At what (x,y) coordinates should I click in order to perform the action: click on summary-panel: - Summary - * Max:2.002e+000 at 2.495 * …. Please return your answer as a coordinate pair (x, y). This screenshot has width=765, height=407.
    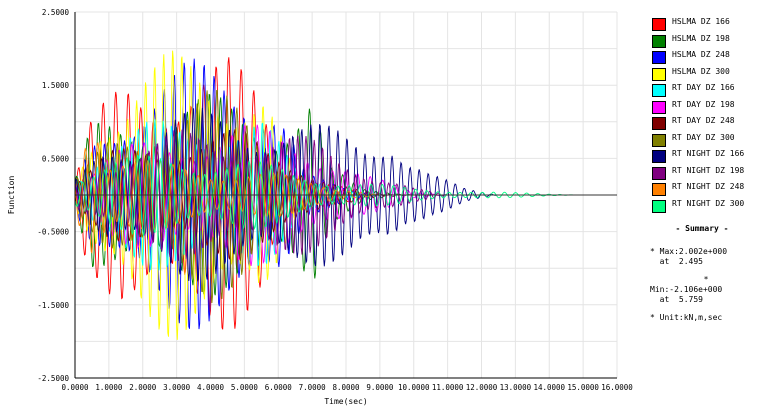
    Looking at the image, I should click on (706, 273).